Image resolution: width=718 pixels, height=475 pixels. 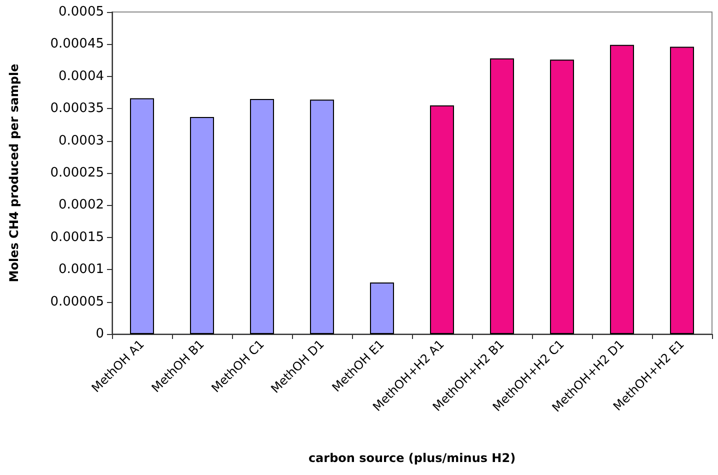 I want to click on y-tick-label: 0.00035, so click(x=77, y=108).